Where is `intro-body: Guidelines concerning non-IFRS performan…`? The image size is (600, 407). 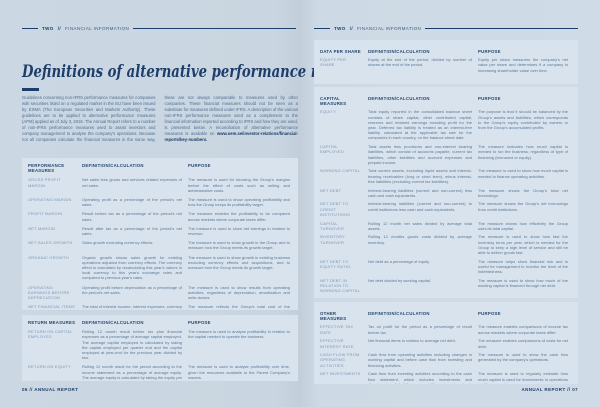 intro-body: Guidelines concerning non-IFRS performan… is located at coordinates (160, 118).